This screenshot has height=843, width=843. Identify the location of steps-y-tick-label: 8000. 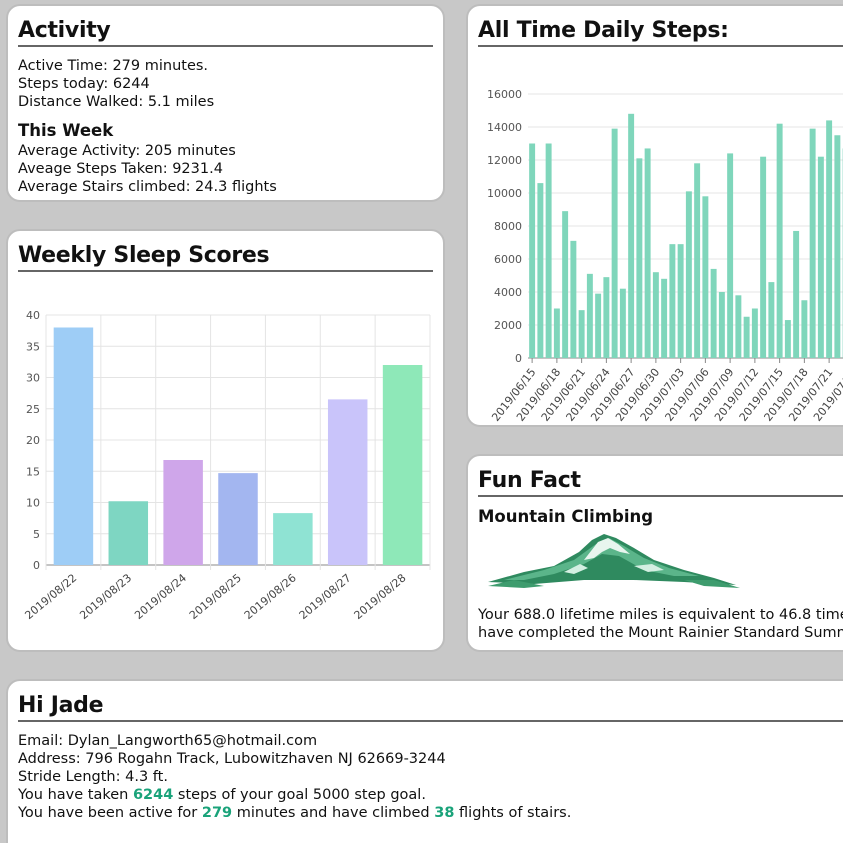
(508, 226).